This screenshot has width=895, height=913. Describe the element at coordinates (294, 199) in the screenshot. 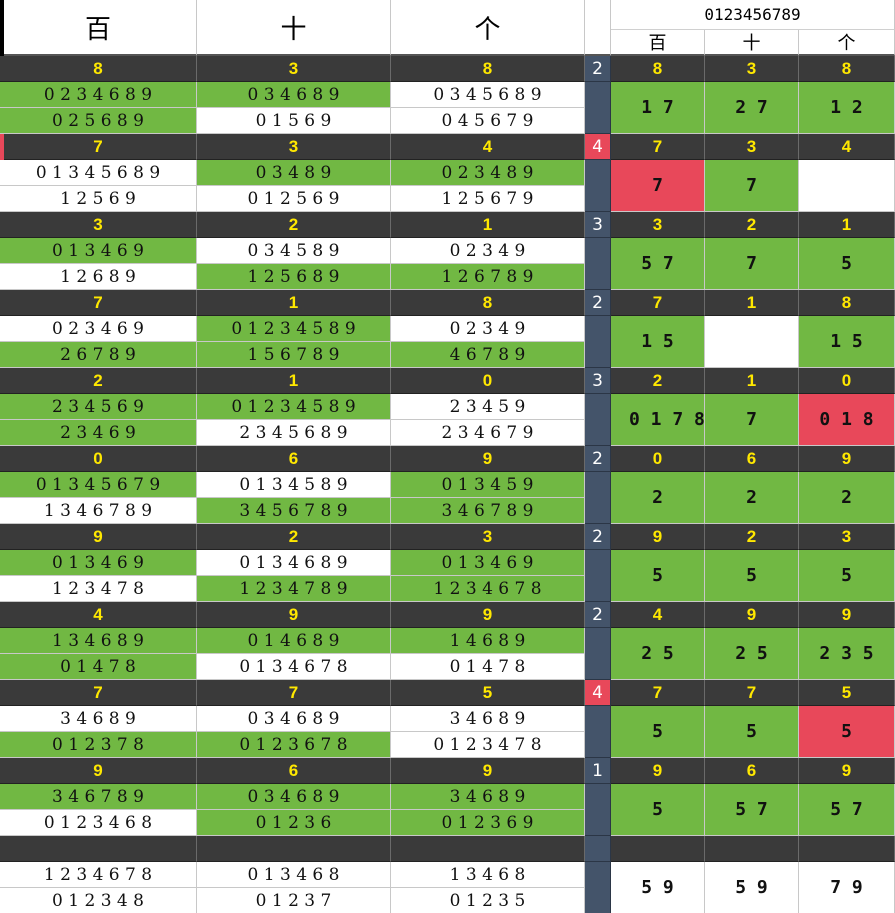

I see `digit-list: 0 1 2 5 6 9` at that location.